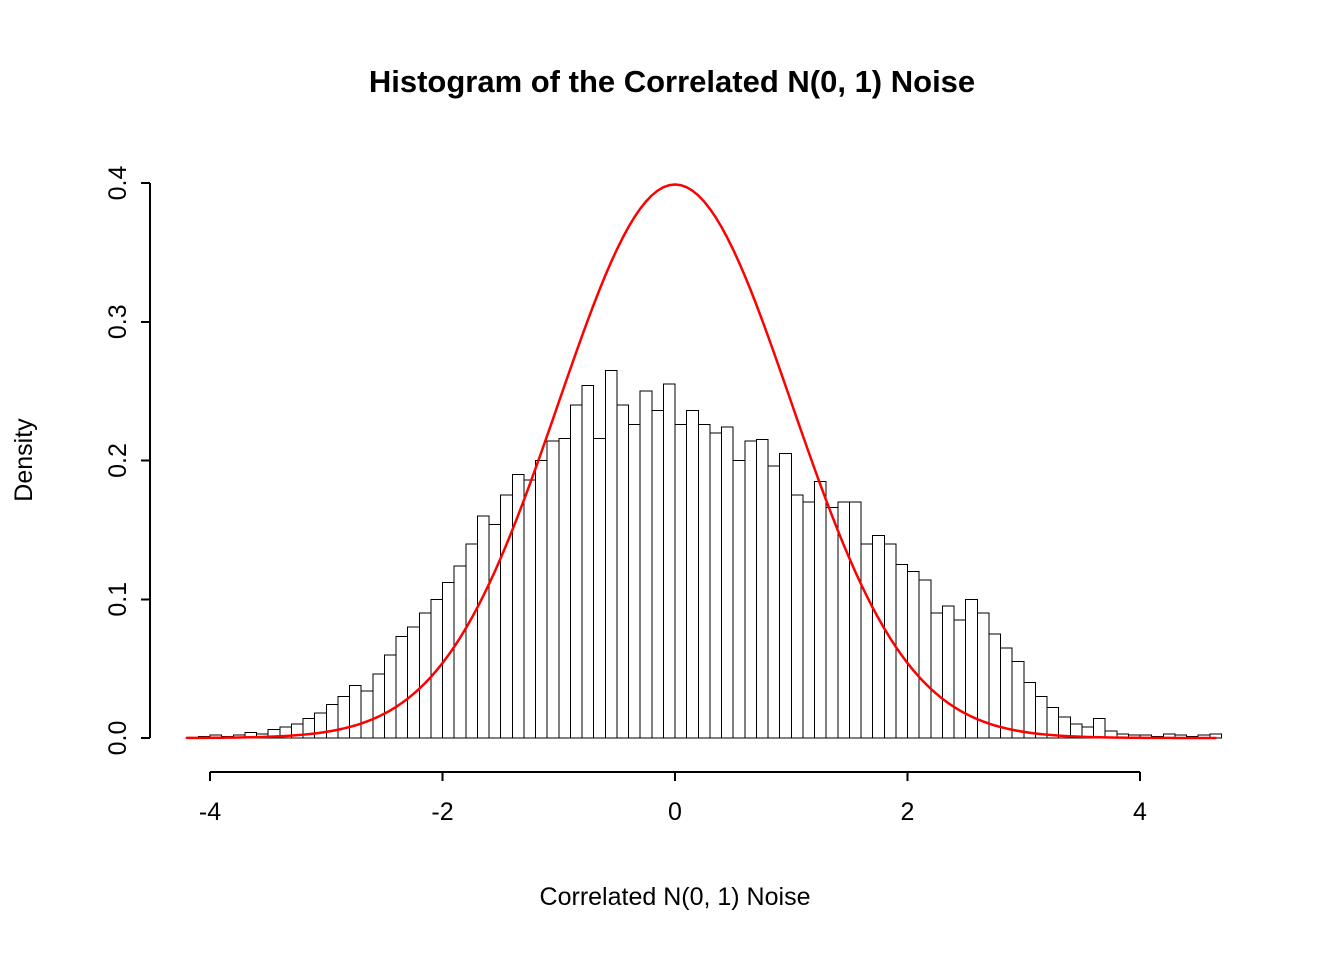 Image resolution: width=1344 pixels, height=960 pixels. I want to click on x-tick-label: 4, so click(1140, 812).